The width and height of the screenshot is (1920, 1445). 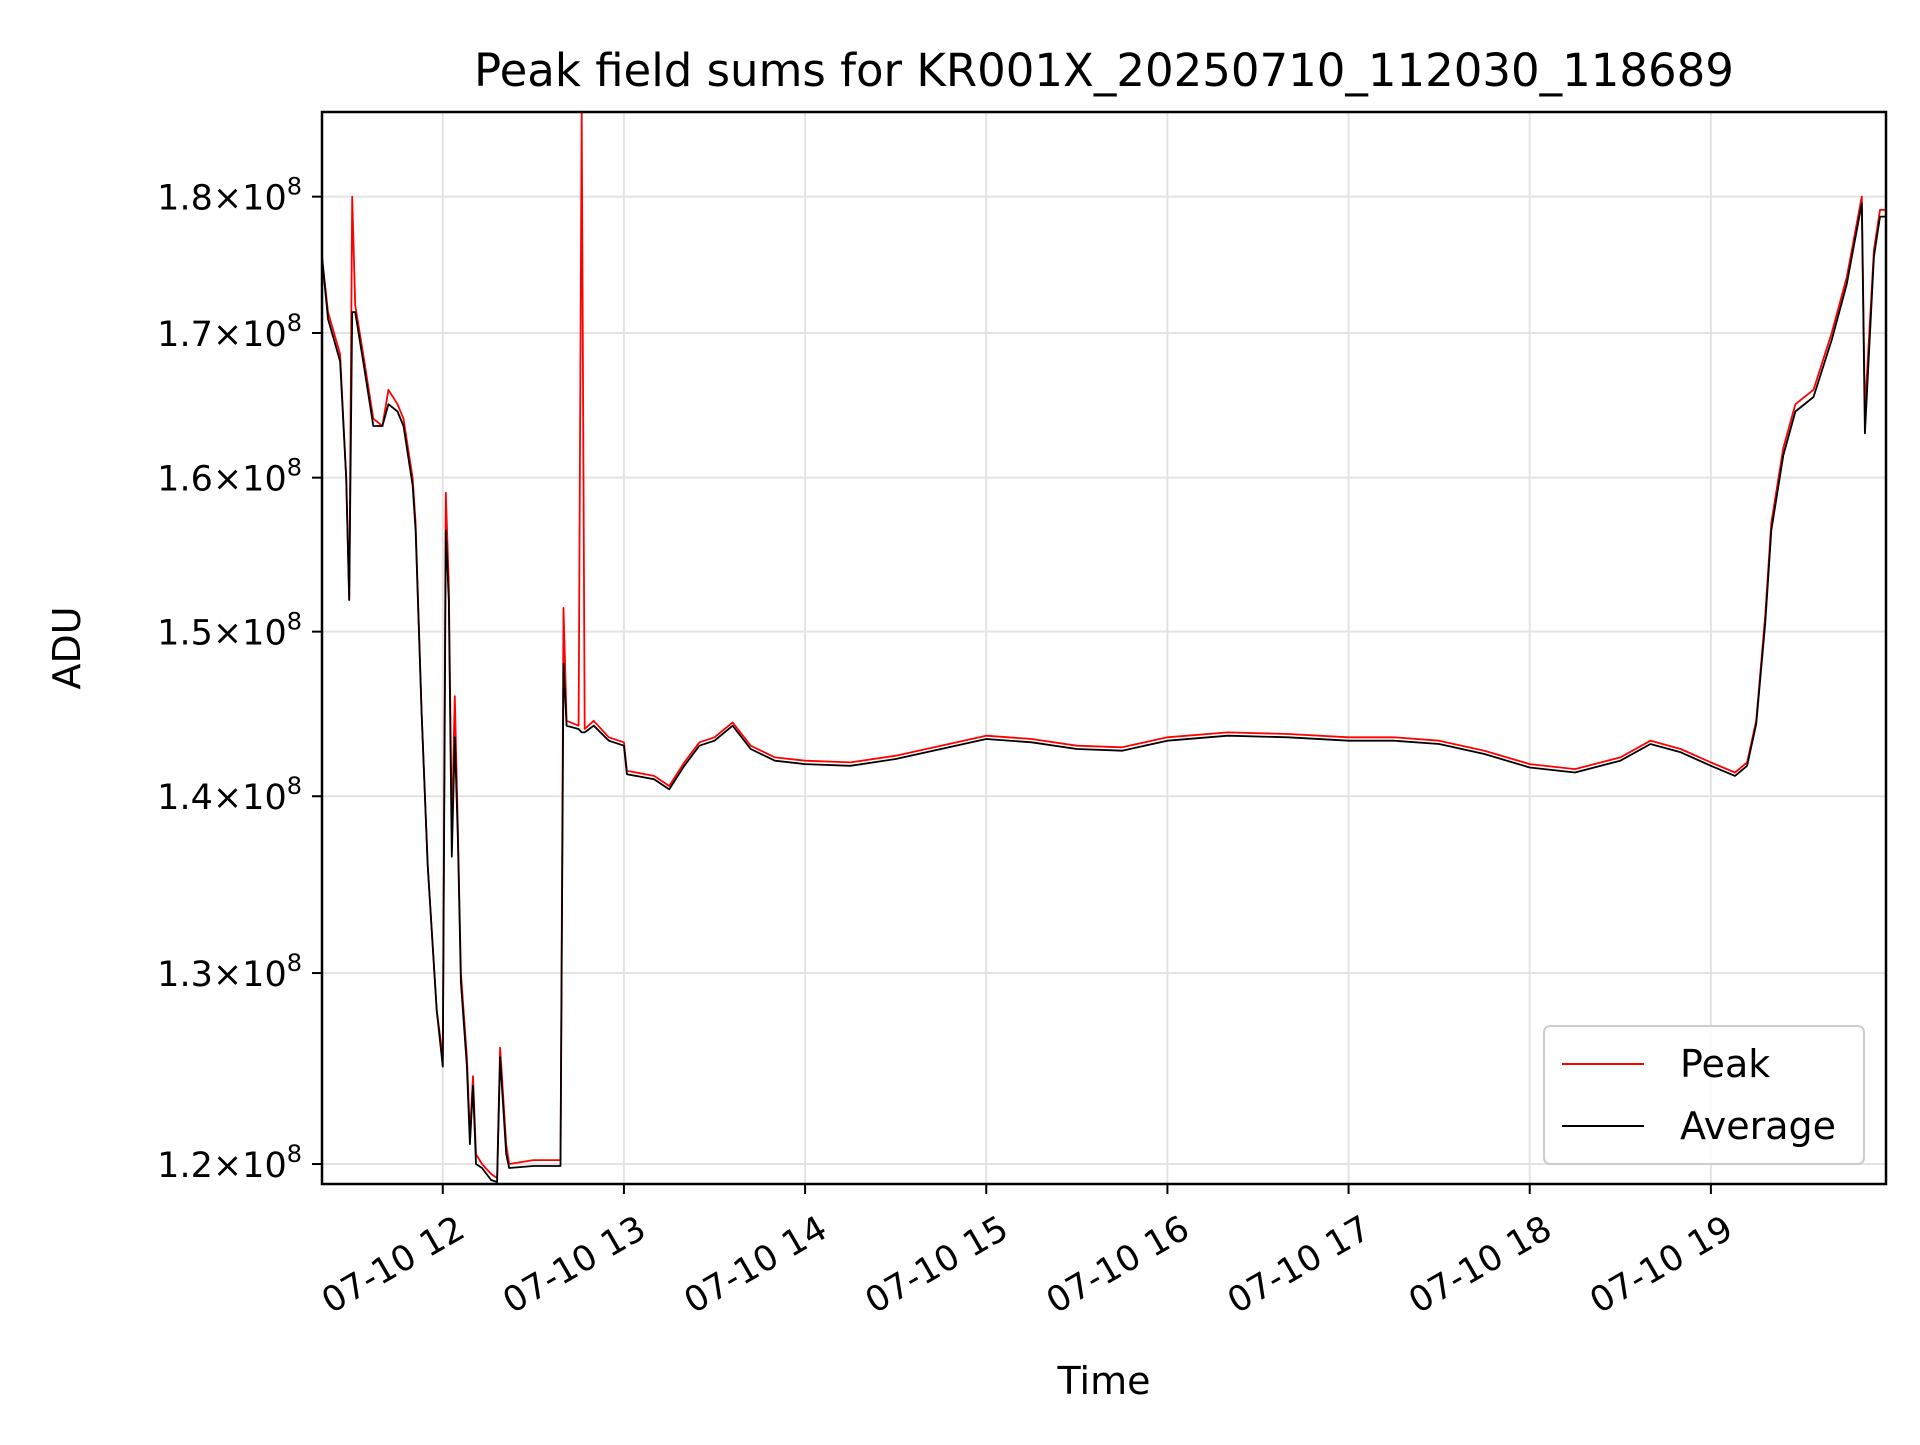 I want to click on legend-box, so click(x=1704, y=1095).